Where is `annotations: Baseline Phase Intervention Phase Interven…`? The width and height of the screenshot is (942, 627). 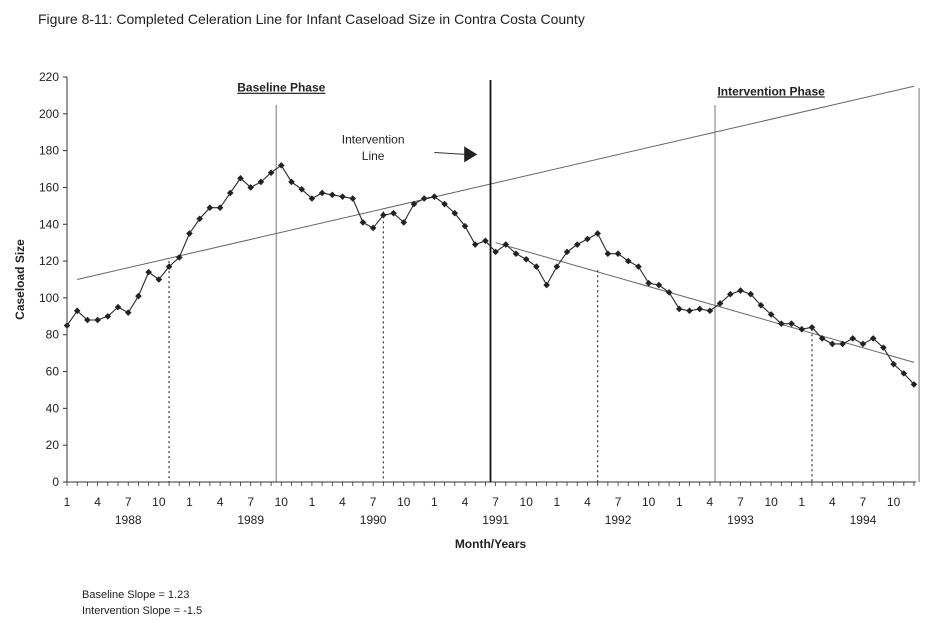
annotations: Baseline Phase Intervention Phase Interven… is located at coordinates (531, 122).